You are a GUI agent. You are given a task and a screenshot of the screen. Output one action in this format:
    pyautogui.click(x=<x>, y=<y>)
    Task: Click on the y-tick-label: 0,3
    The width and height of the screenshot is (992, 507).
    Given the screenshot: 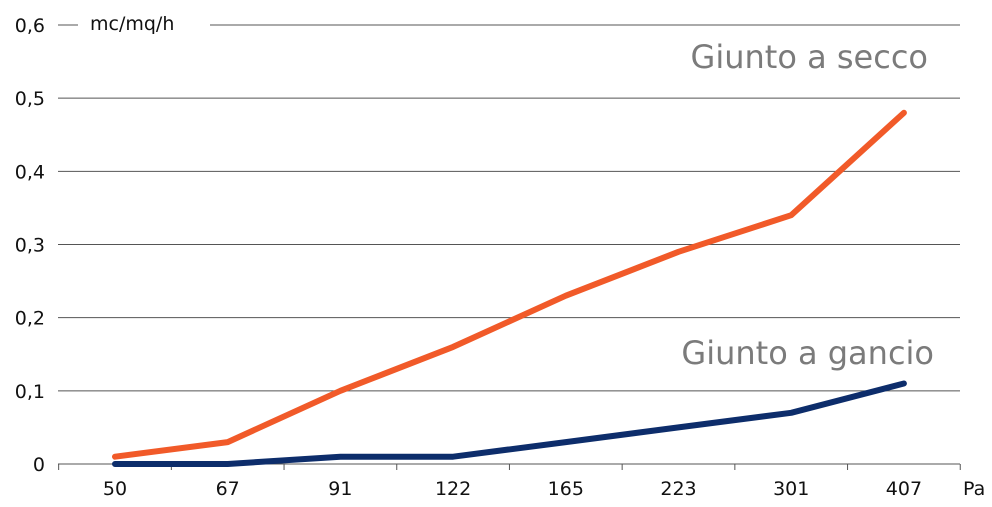 What is the action you would take?
    pyautogui.click(x=30, y=246)
    